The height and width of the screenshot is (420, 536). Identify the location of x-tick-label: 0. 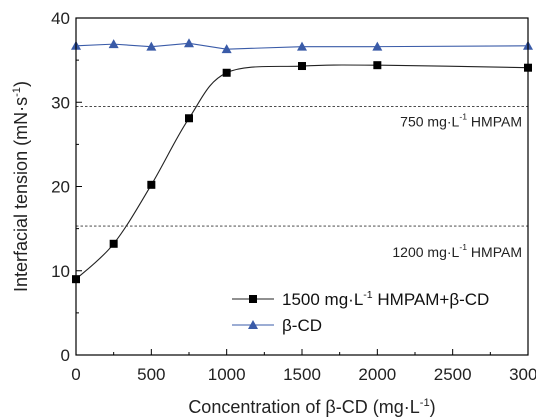
(75, 374).